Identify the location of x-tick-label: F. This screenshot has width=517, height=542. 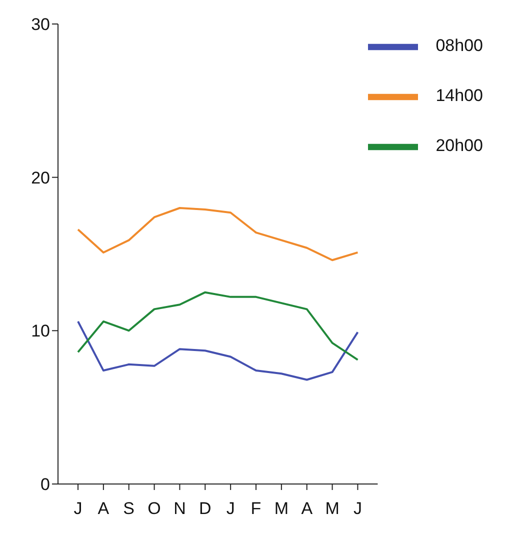
(256, 508).